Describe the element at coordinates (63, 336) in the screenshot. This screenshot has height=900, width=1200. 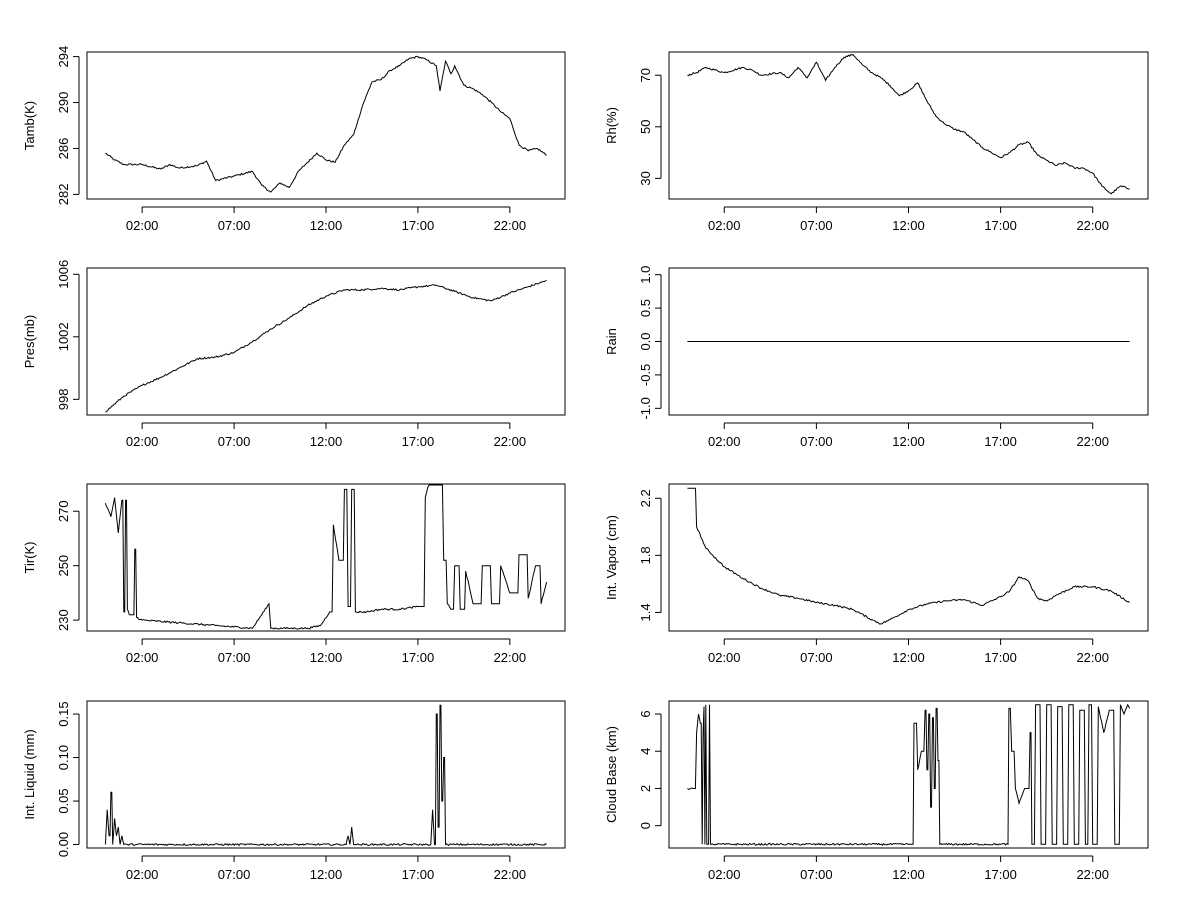
I see `y-tick-label: 1002` at that location.